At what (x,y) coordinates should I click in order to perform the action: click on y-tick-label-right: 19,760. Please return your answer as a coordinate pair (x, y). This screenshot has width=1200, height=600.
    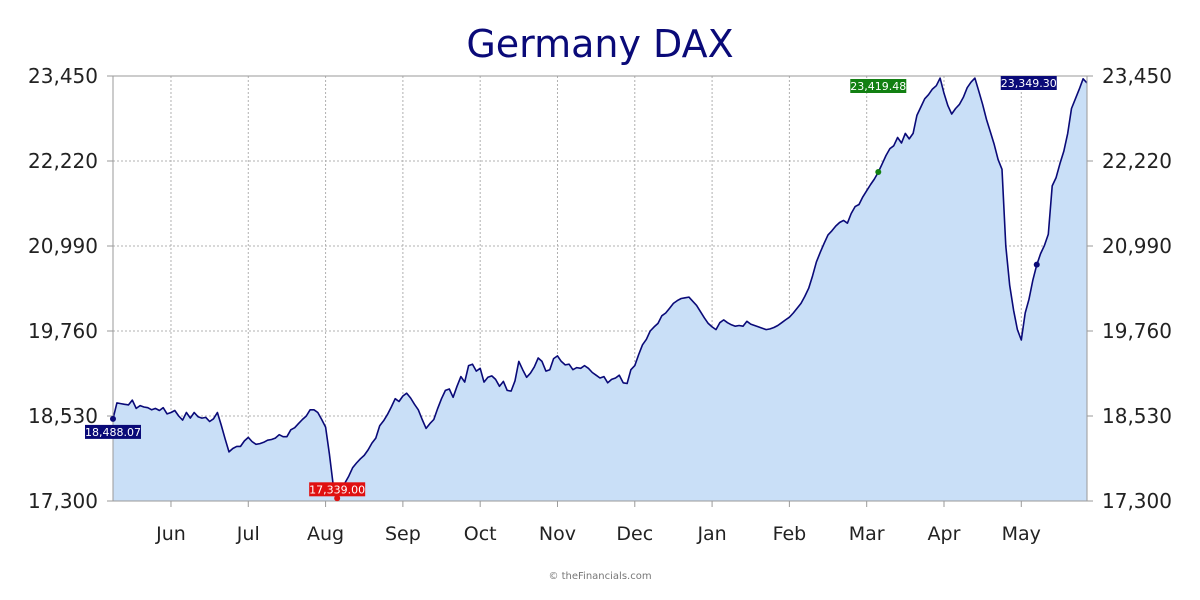
    Looking at the image, I should click on (1137, 331).